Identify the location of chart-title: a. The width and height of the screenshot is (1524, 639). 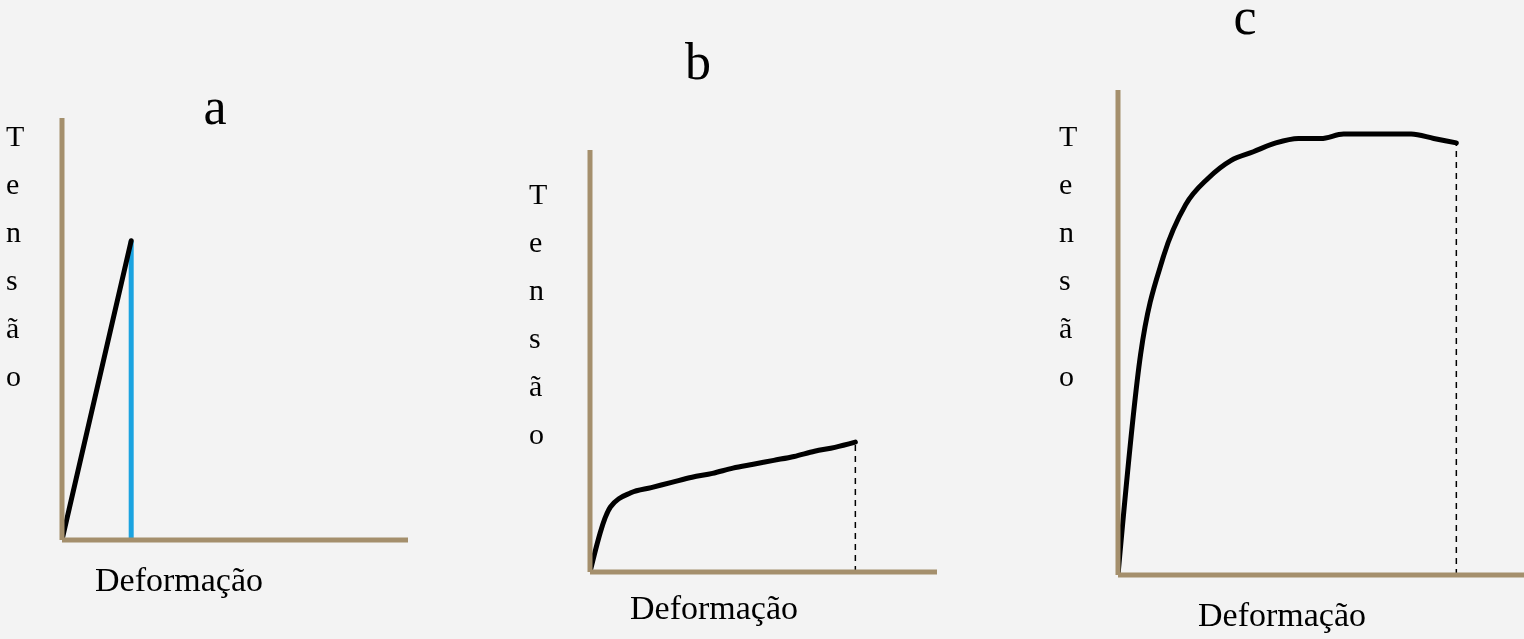
(215, 107).